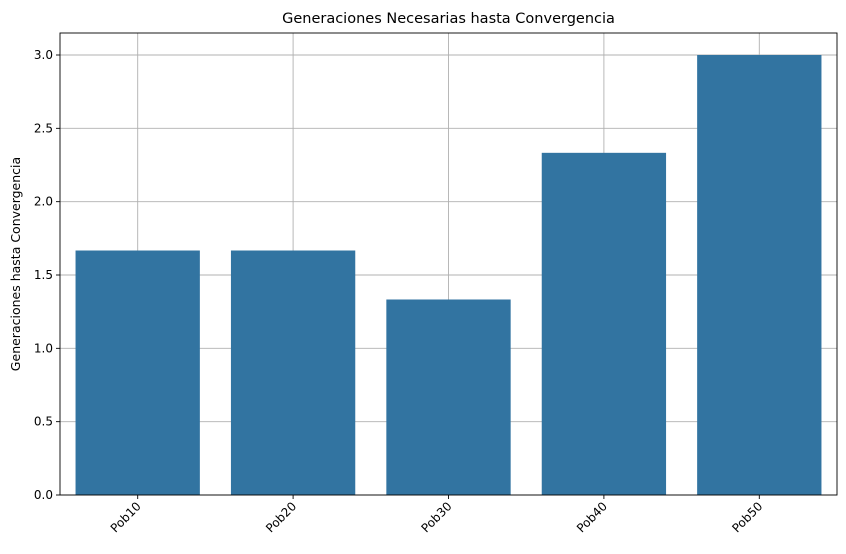  Describe the element at coordinates (43, 202) in the screenshot. I see `y-tick-label: 2.0` at that location.